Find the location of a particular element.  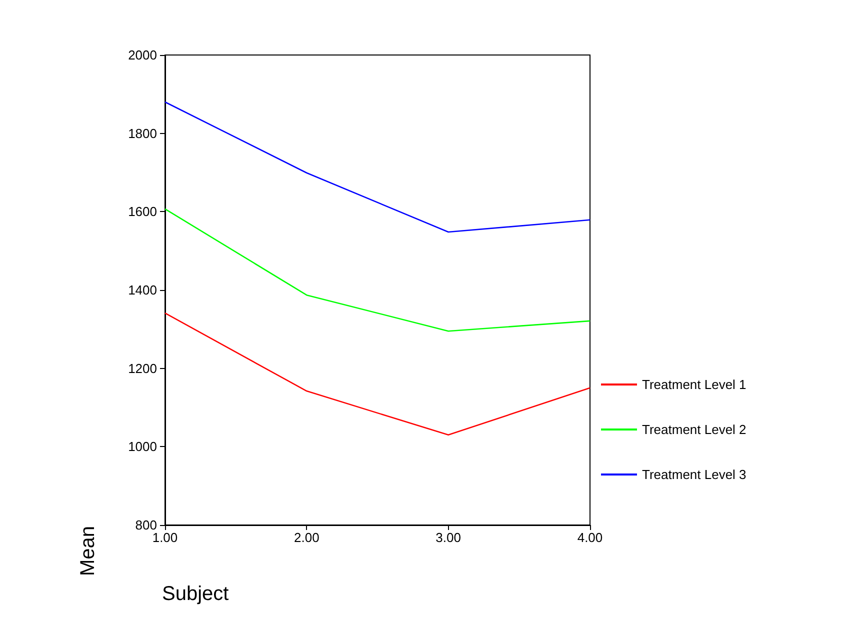

legend-label: Treatment Level 1 is located at coordinates (694, 384).